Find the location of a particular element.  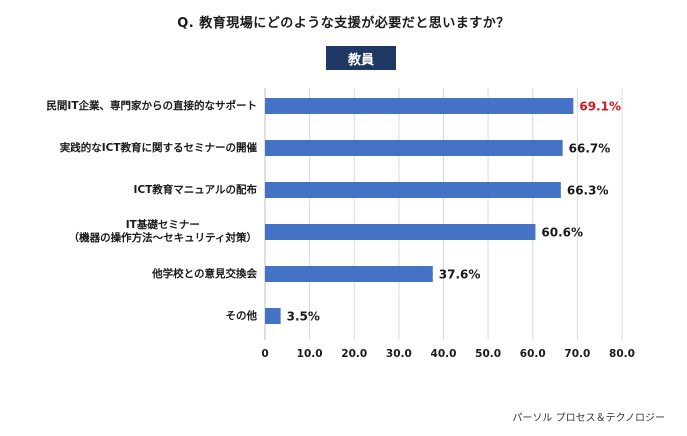

category-label: IT基礎セミナー （機器の操作方法～セキュリティ対策） is located at coordinates (163, 232).